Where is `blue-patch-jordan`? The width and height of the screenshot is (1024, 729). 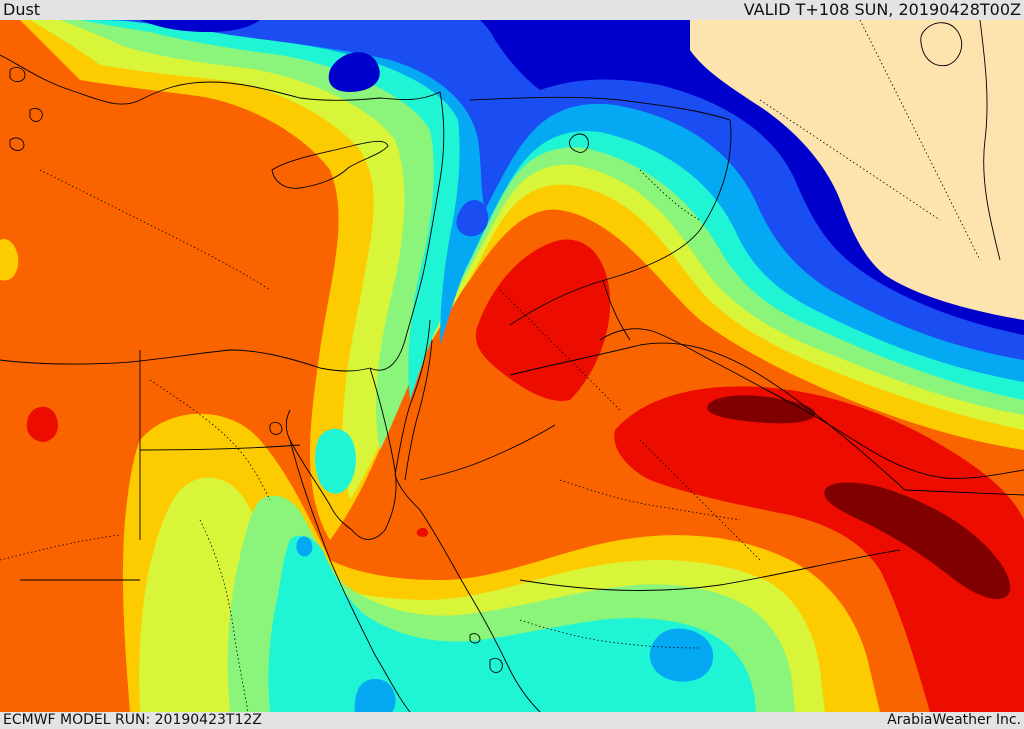 blue-patch-jordan is located at coordinates (472, 218).